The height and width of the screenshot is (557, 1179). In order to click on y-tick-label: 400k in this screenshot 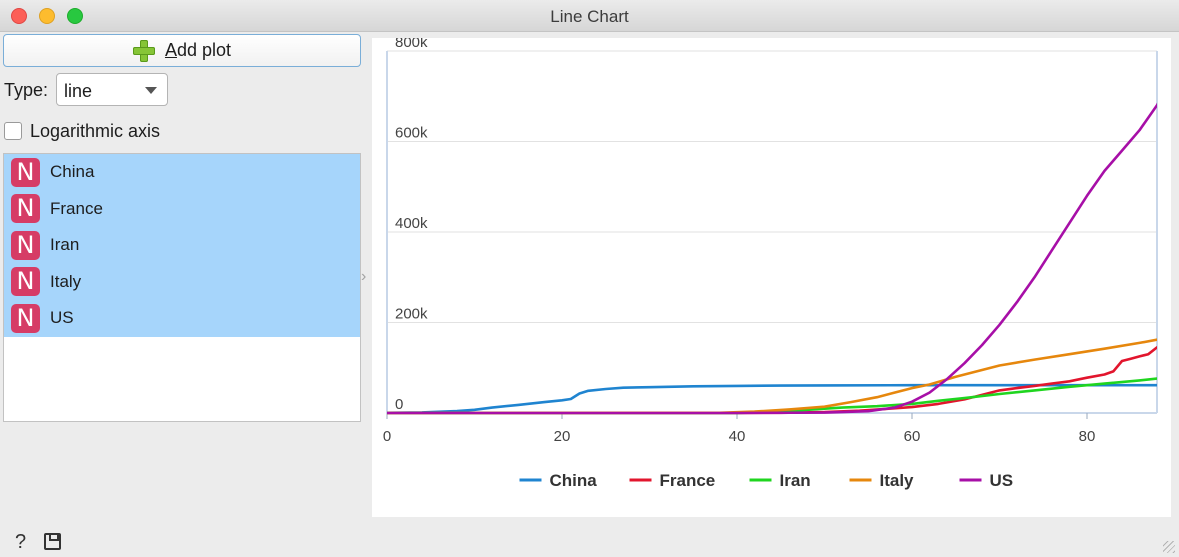, I will do `click(411, 223)`.